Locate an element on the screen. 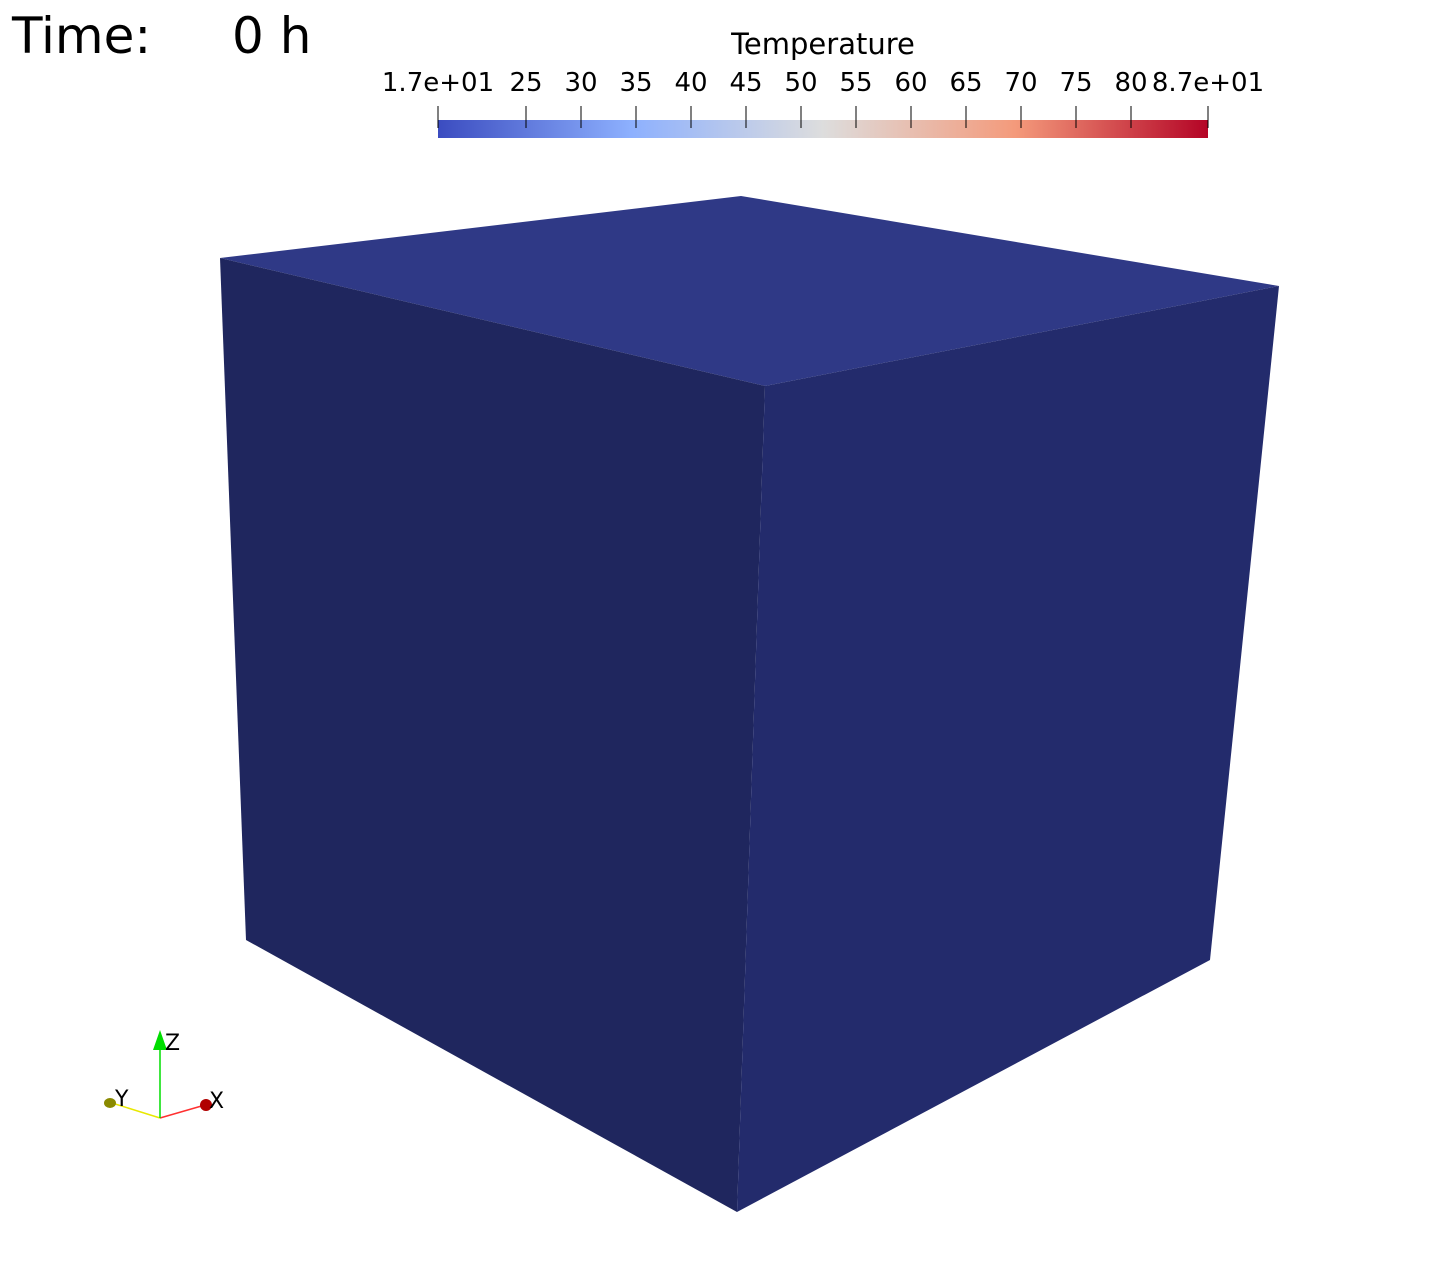 This screenshot has width=1434, height=1280. x-axis-label: X is located at coordinates (216, 1101).